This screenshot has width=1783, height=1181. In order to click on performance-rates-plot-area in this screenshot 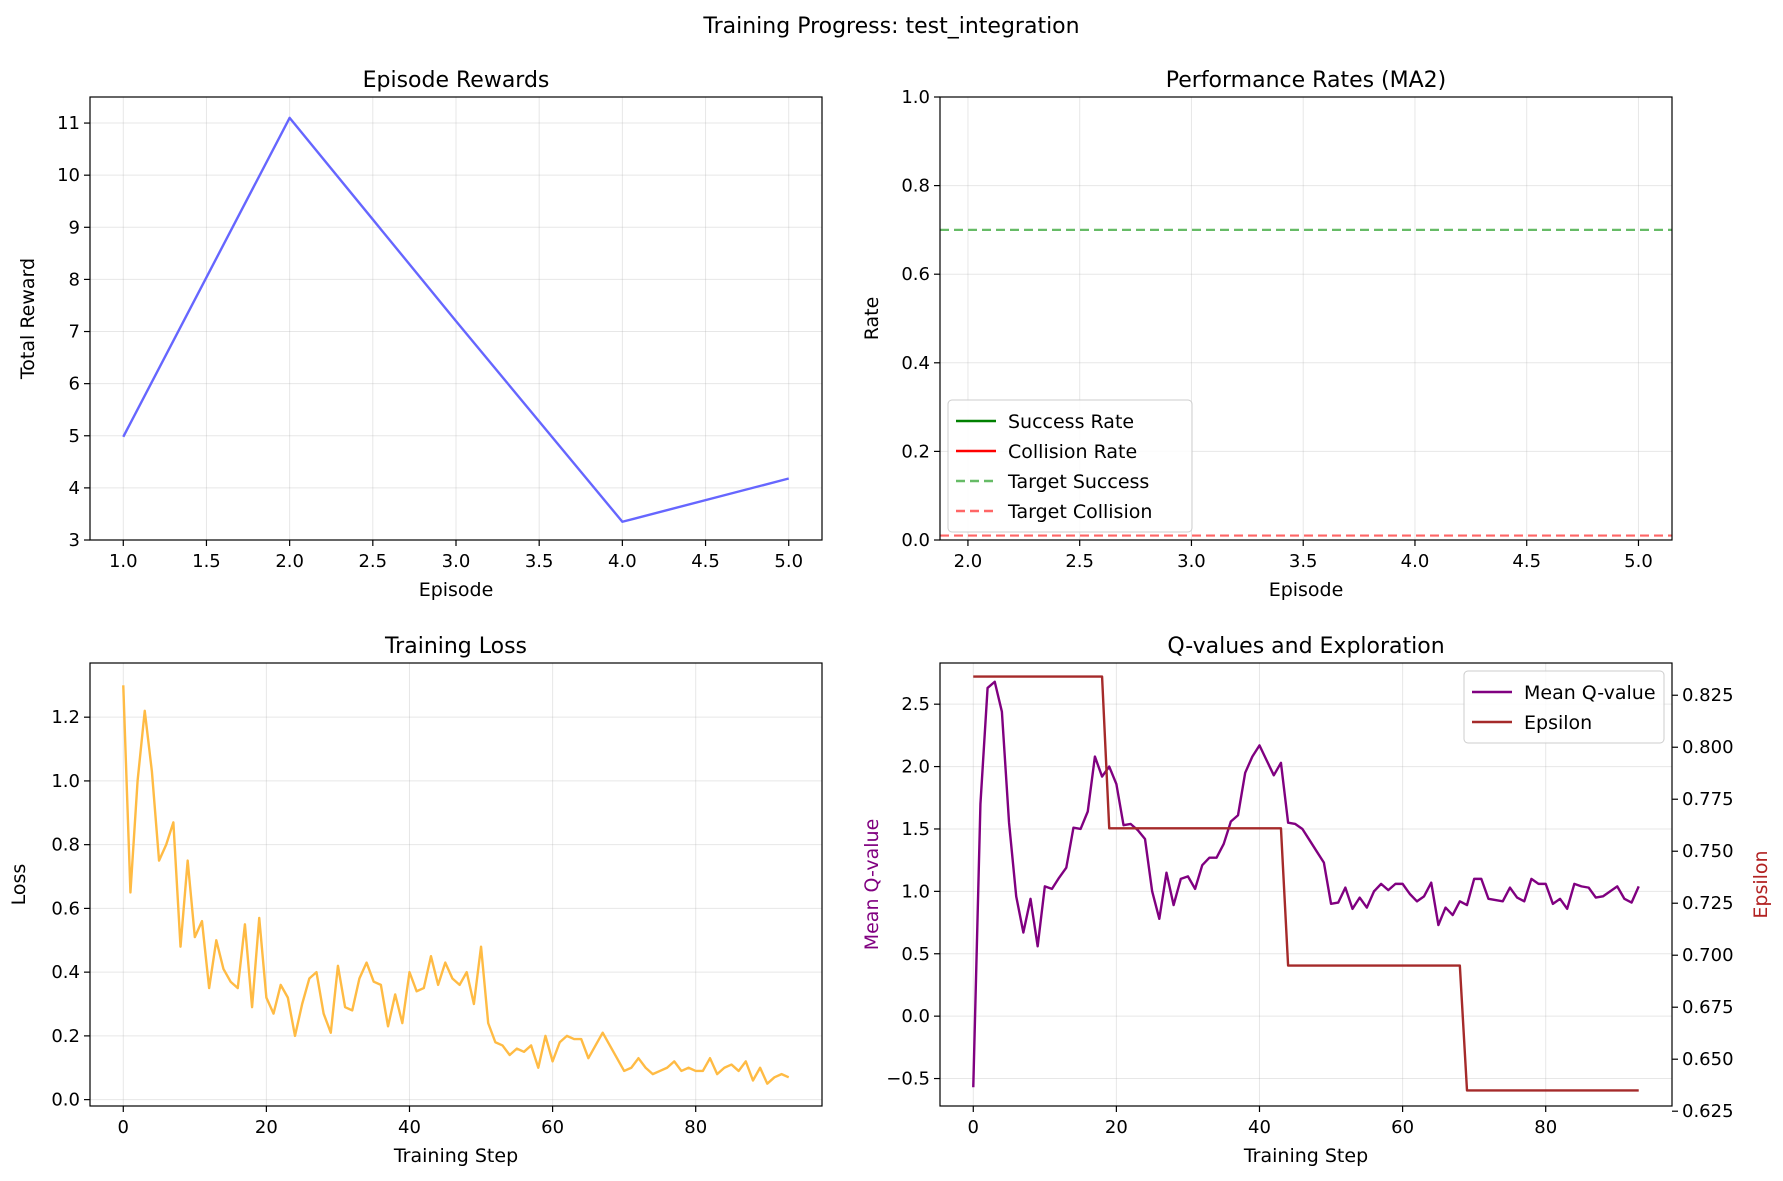, I will do `click(1306, 382)`.